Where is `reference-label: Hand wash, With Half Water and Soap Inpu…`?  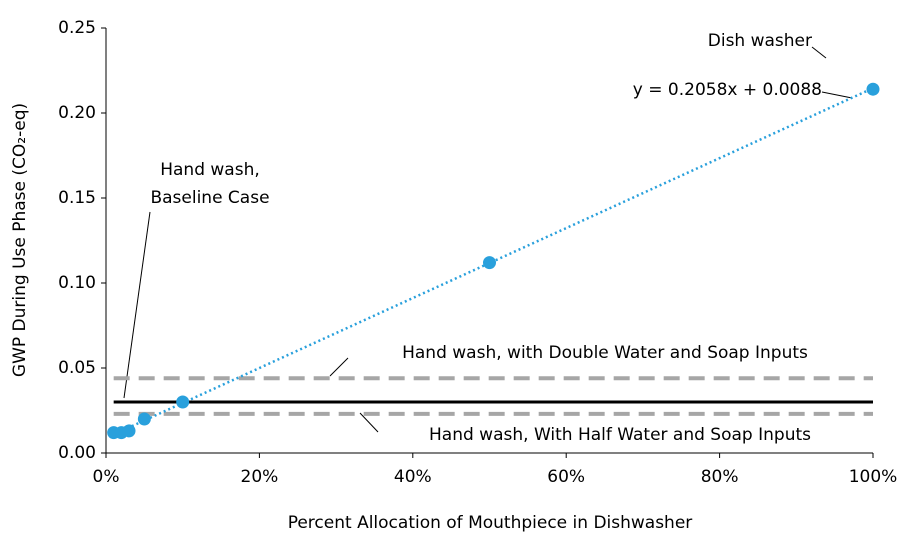 reference-label: Hand wash, With Half Water and Soap Inpu… is located at coordinates (620, 435).